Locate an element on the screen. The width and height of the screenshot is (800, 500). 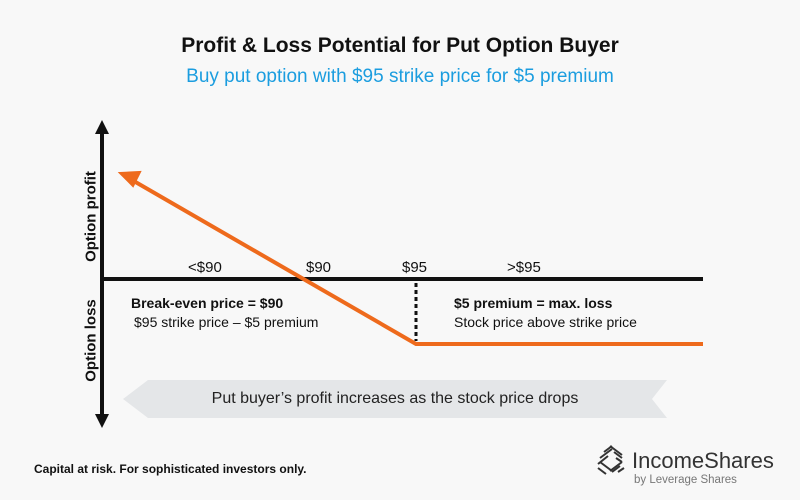
tick-below-90: <$90 is located at coordinates (205, 267).